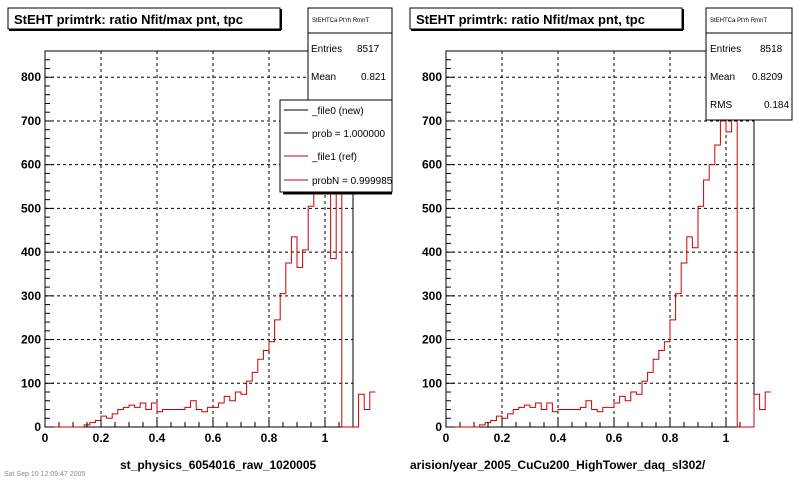 This screenshot has height=480, width=800. I want to click on stats-rms-label: RMS, so click(721, 105).